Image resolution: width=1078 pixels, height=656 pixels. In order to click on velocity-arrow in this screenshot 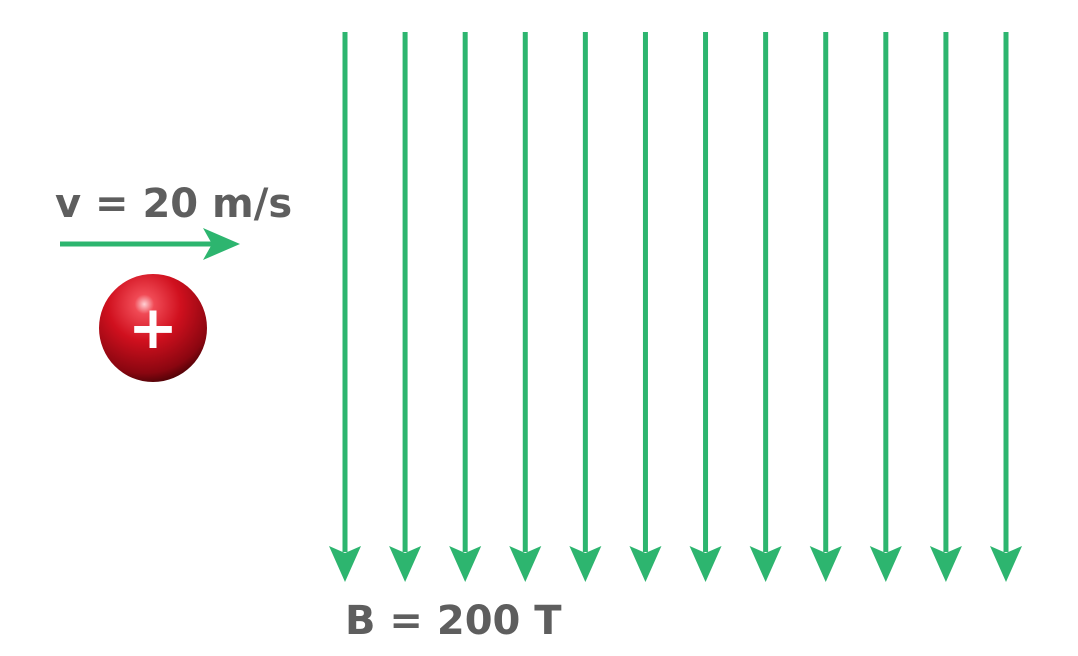, I will do `click(150, 244)`.